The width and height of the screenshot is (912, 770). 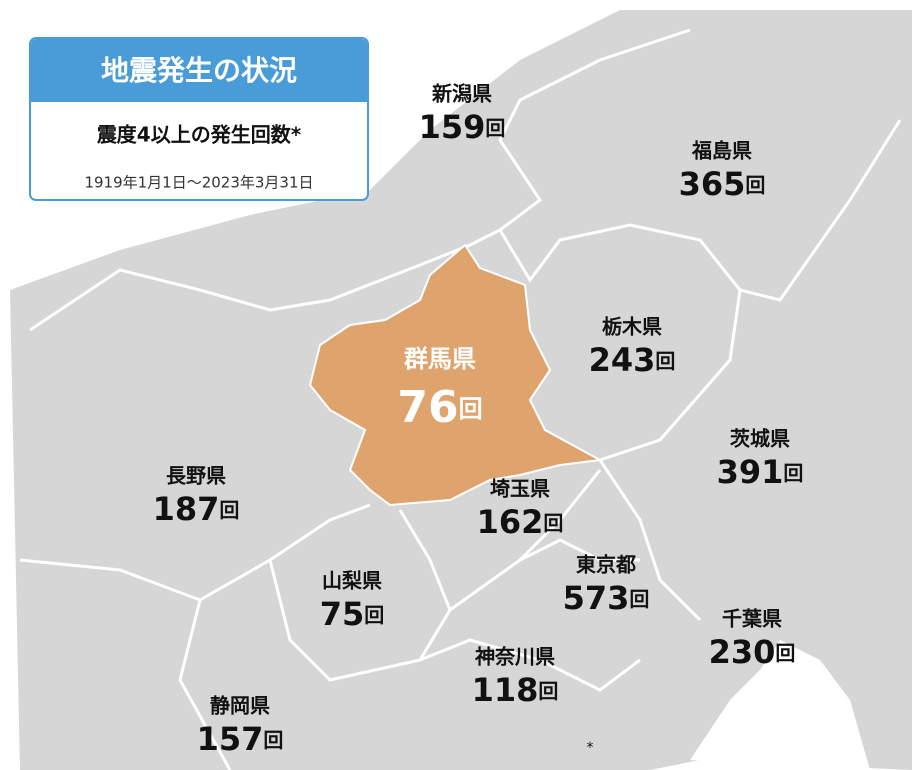 What do you see at coordinates (510, 522) in the screenshot?
I see `count-value: 162` at bounding box center [510, 522].